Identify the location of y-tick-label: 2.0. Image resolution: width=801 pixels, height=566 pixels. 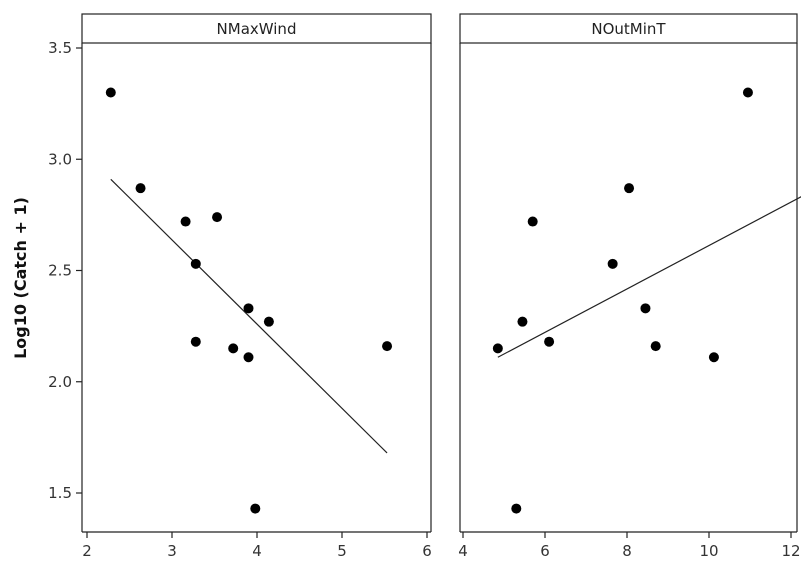
(60, 382).